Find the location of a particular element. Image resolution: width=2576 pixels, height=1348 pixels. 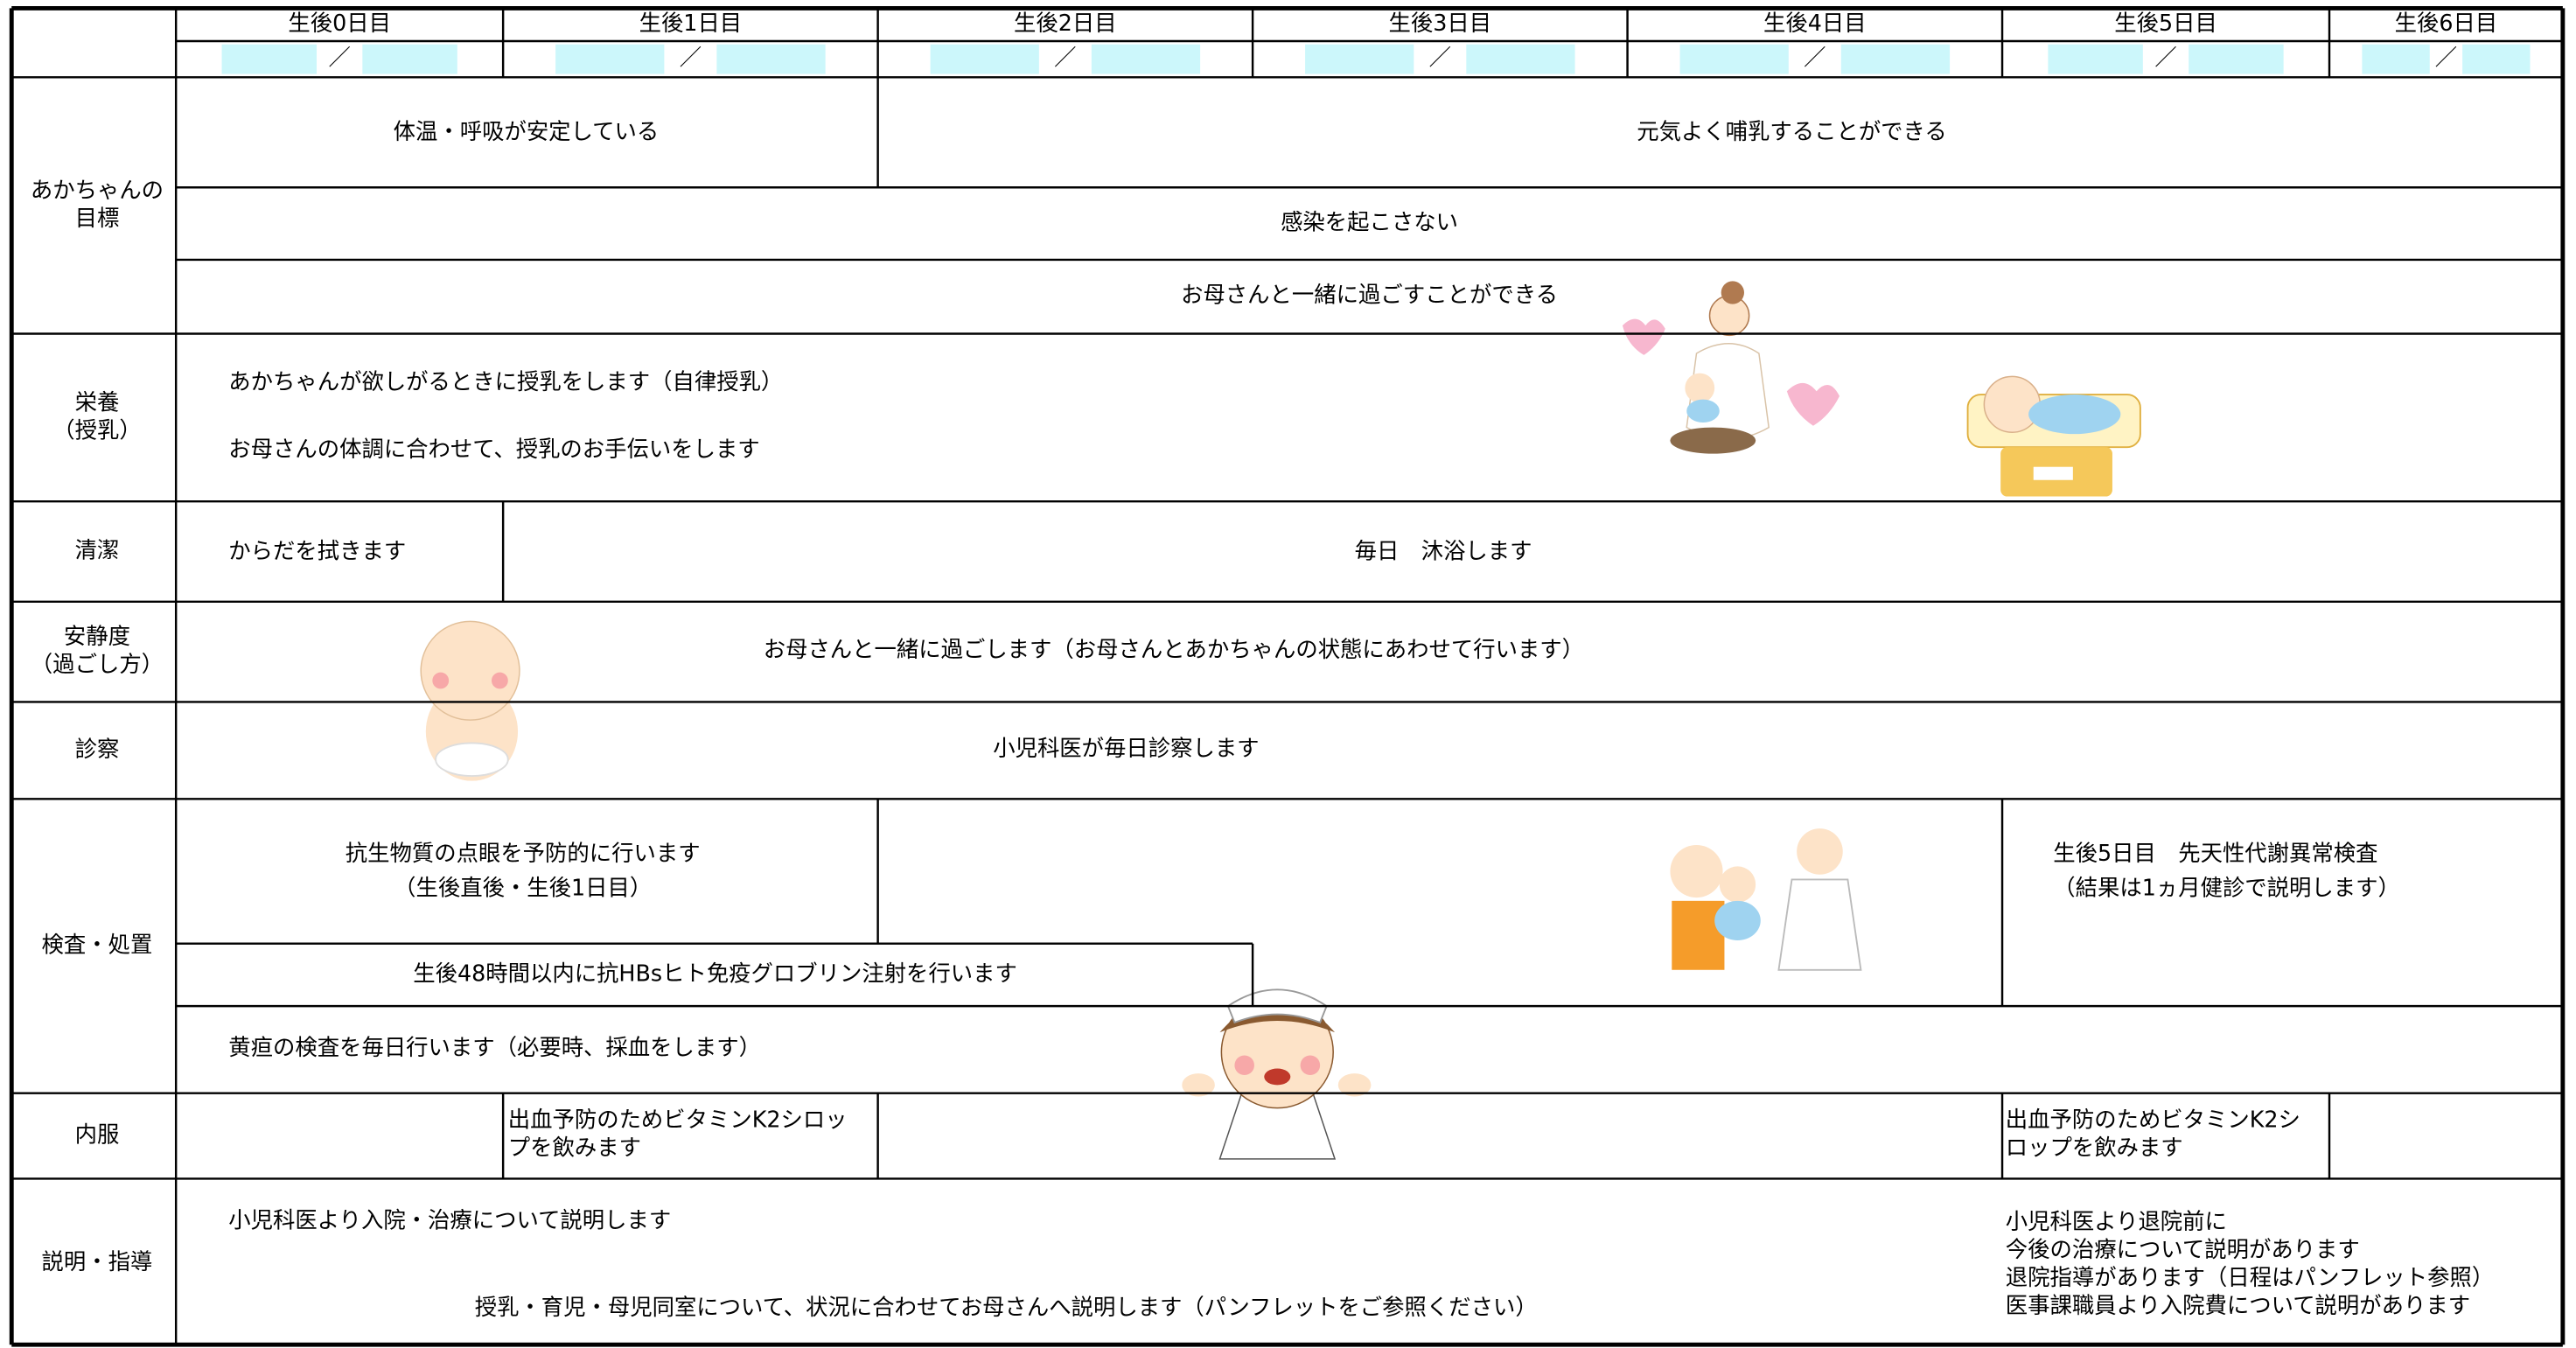

cell-text: お母さんと一緒に過ごします（お母さんとあかちゃんの状態にあわせて行います） is located at coordinates (1174, 649).